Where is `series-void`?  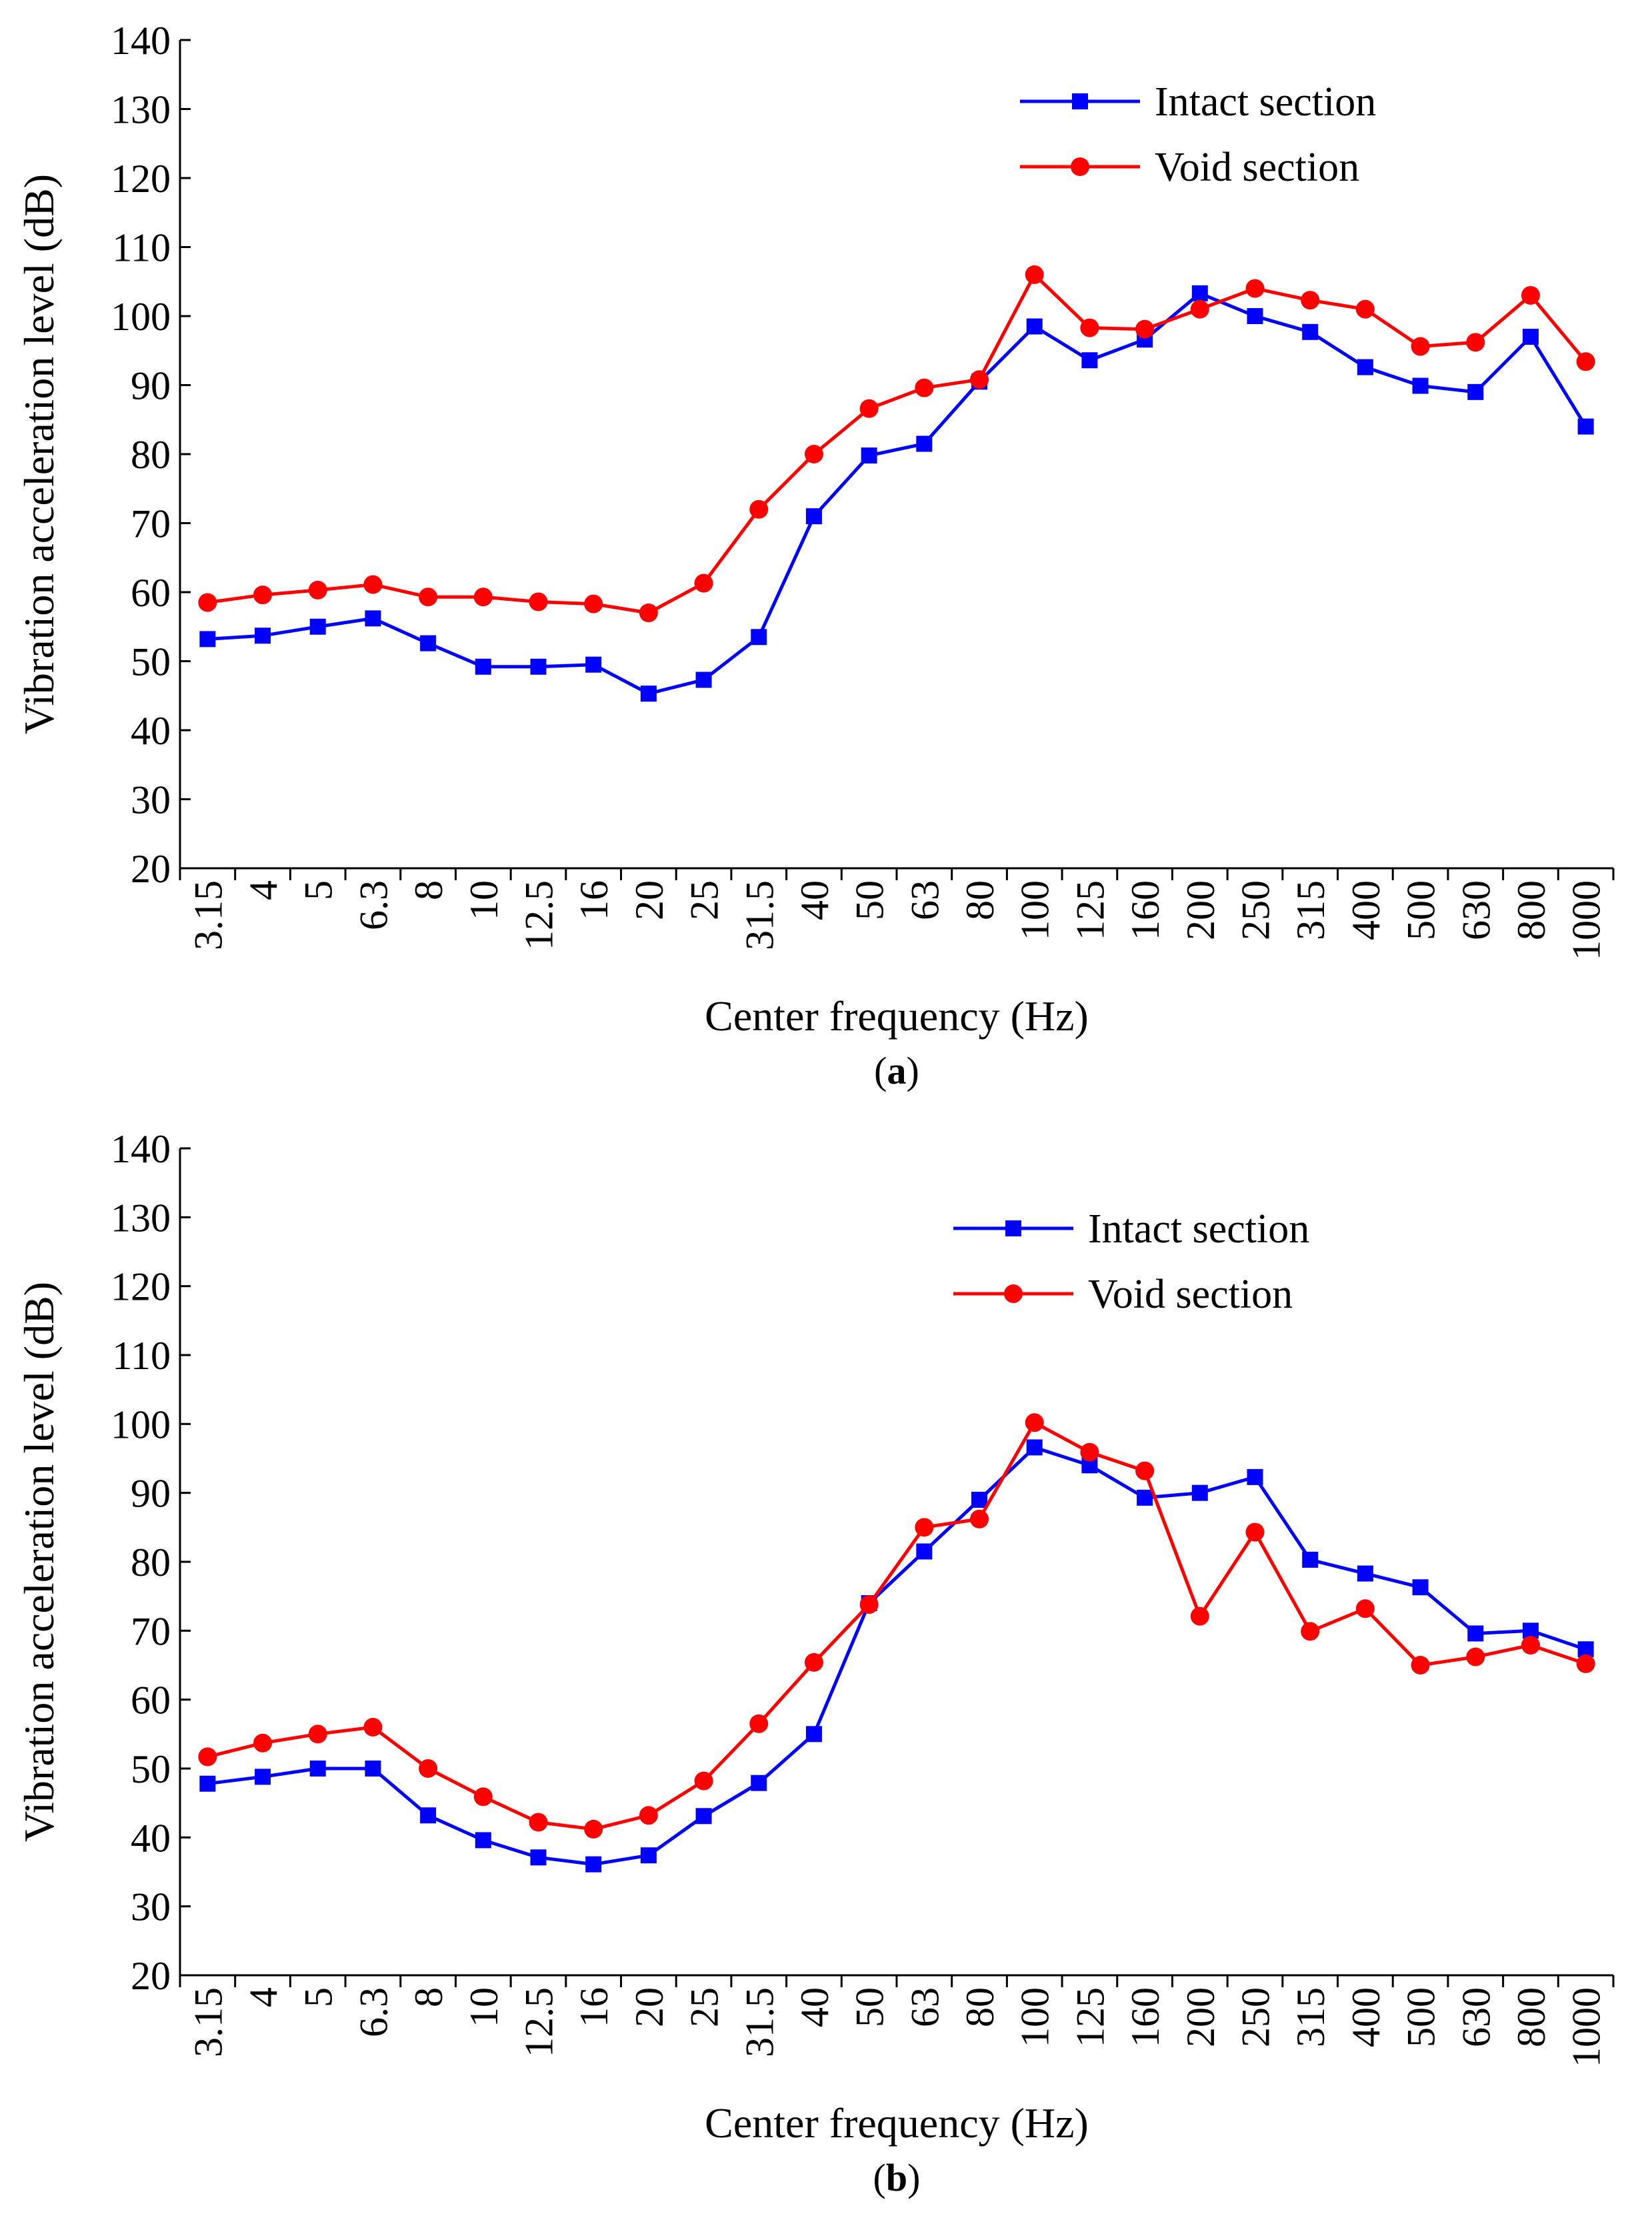
series-void is located at coordinates (896, 444).